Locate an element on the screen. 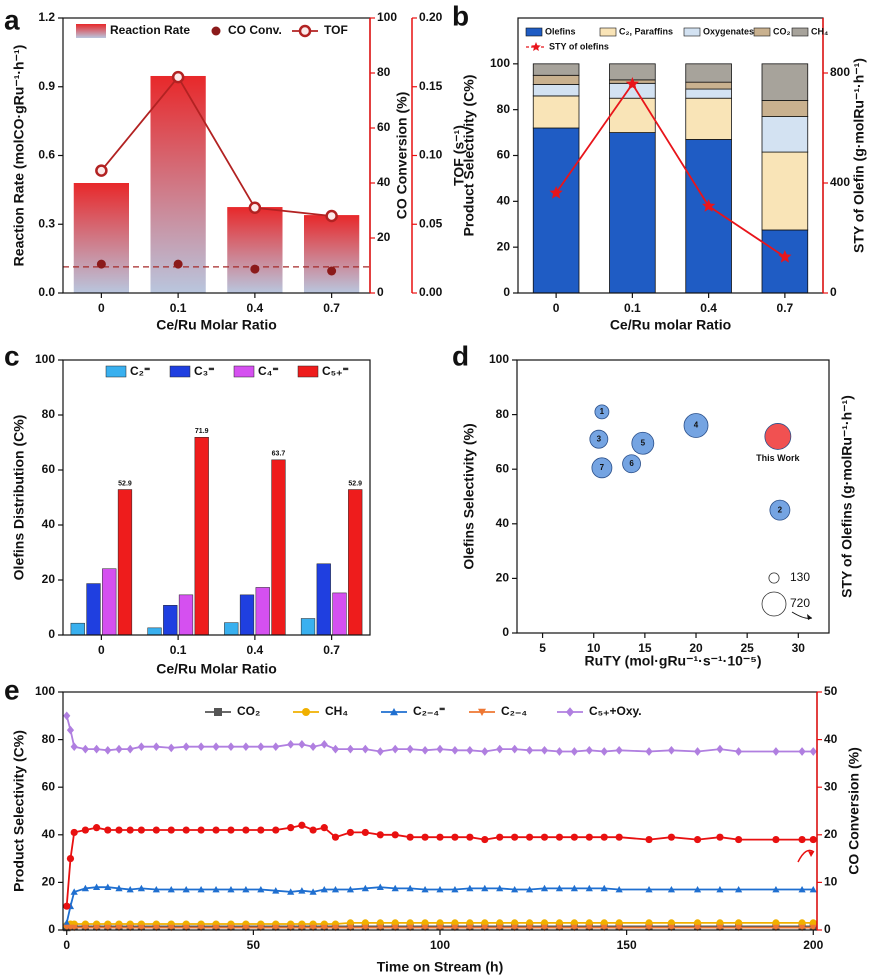 This screenshot has width=872, height=978. y3-tick-label: 0.20 is located at coordinates (431, 17).